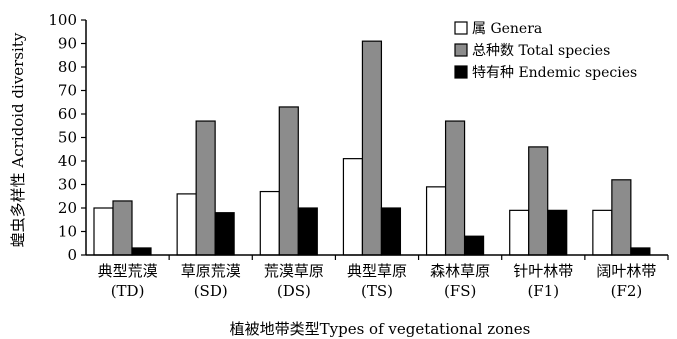 The height and width of the screenshot is (339, 677). I want to click on y-tick-label: 20, so click(67, 208).